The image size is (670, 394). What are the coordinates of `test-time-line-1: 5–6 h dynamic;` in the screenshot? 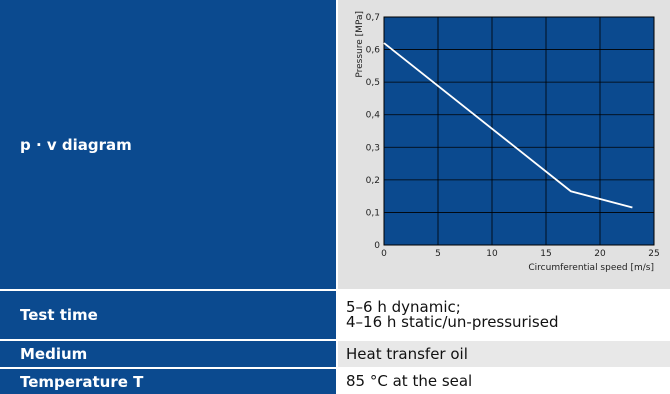 It's located at (403, 307).